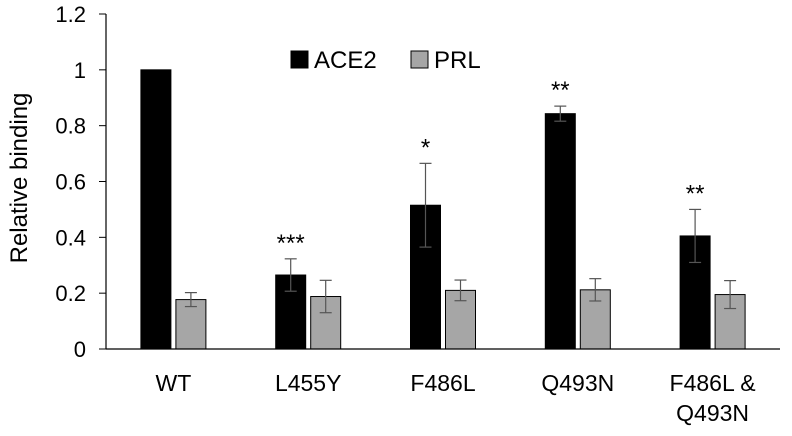 The image size is (792, 436). I want to click on x-category-label: F486L & Q493N, so click(713, 398).